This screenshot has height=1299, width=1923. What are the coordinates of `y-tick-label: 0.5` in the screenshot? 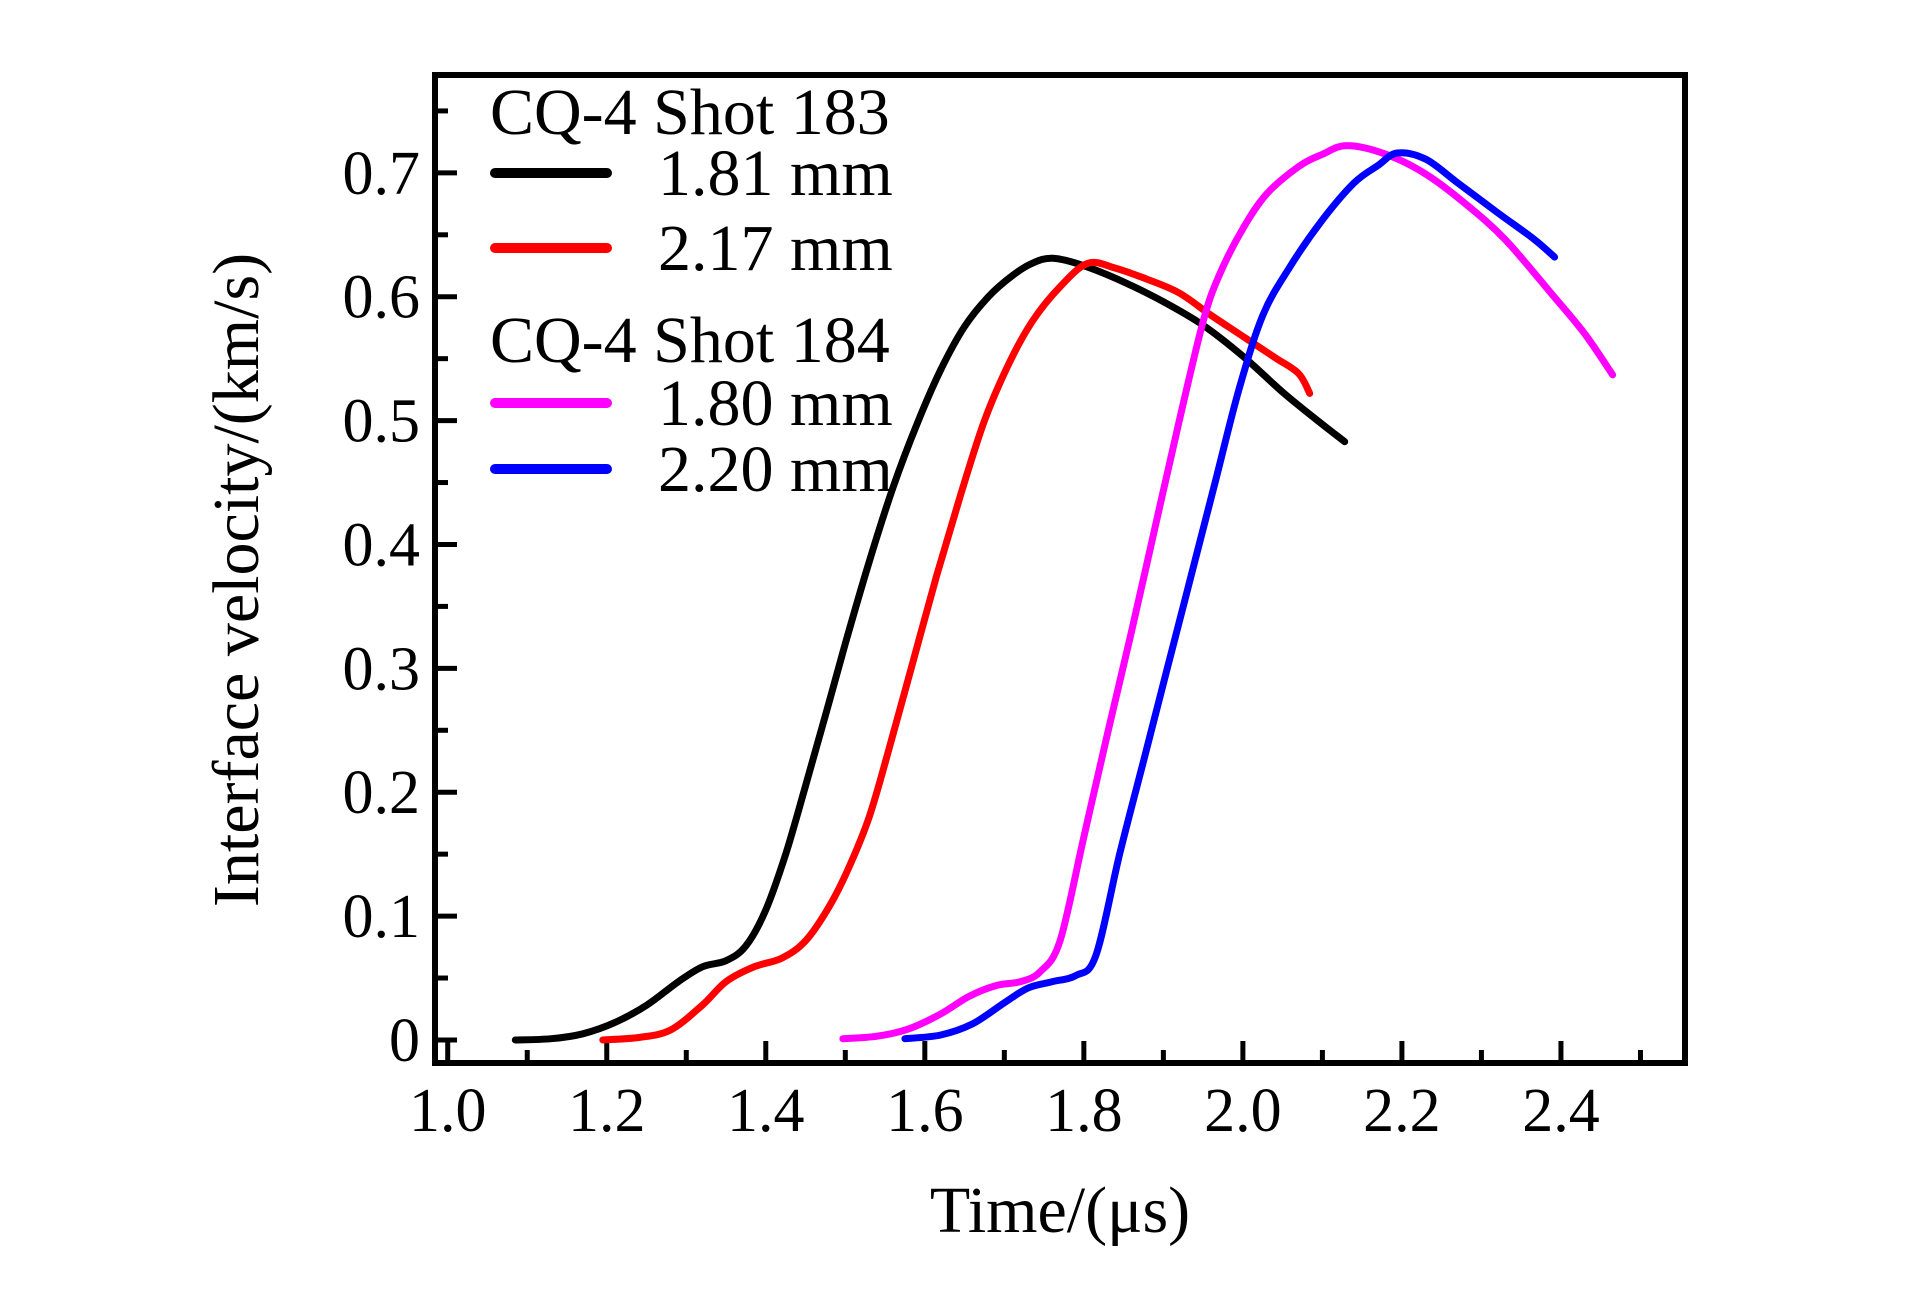 It's located at (382, 422).